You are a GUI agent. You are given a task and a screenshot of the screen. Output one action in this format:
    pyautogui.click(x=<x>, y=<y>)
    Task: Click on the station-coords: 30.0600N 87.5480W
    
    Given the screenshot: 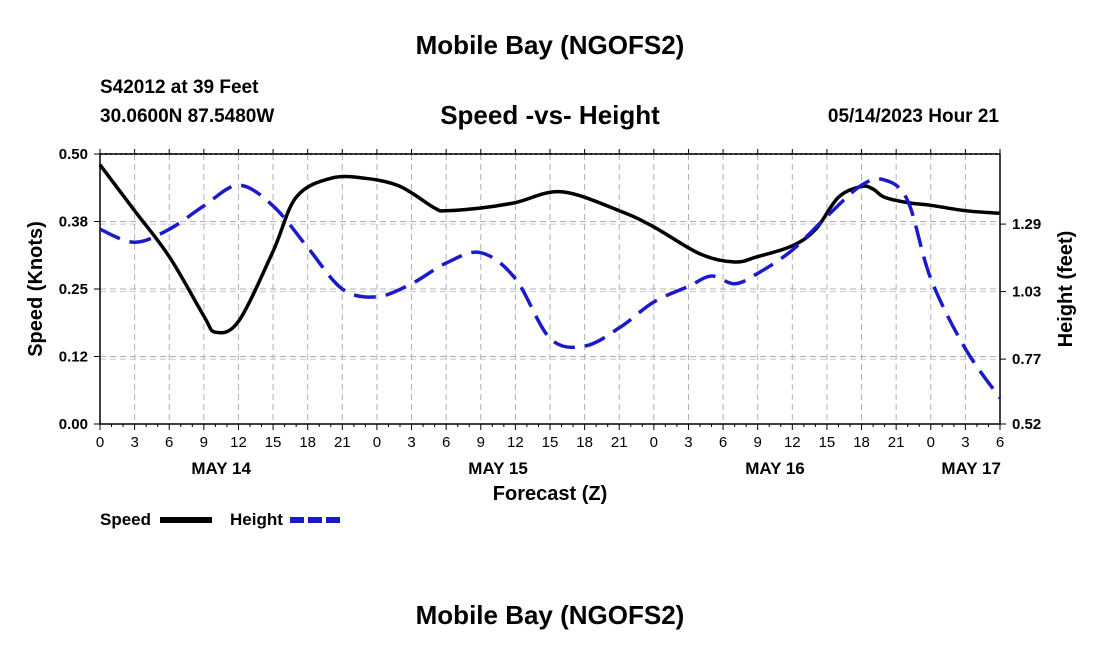 What is the action you would take?
    pyautogui.click(x=187, y=116)
    